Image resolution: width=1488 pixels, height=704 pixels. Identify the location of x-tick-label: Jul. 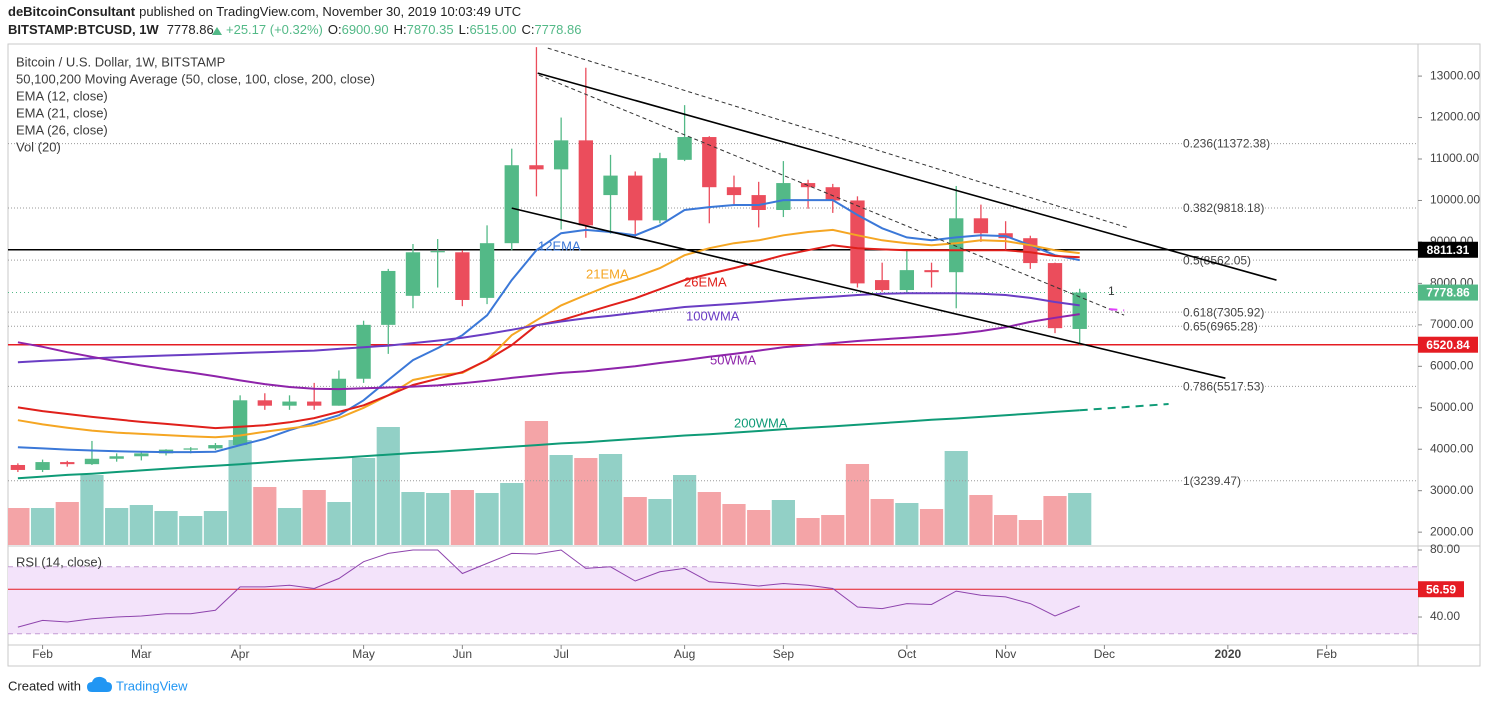
(560, 654).